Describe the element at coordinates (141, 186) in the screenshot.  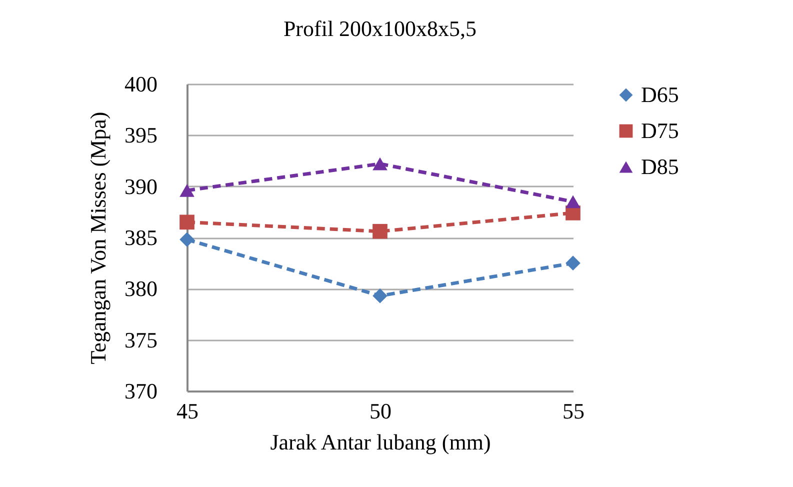
I see `y-tick-label: 390` at that location.